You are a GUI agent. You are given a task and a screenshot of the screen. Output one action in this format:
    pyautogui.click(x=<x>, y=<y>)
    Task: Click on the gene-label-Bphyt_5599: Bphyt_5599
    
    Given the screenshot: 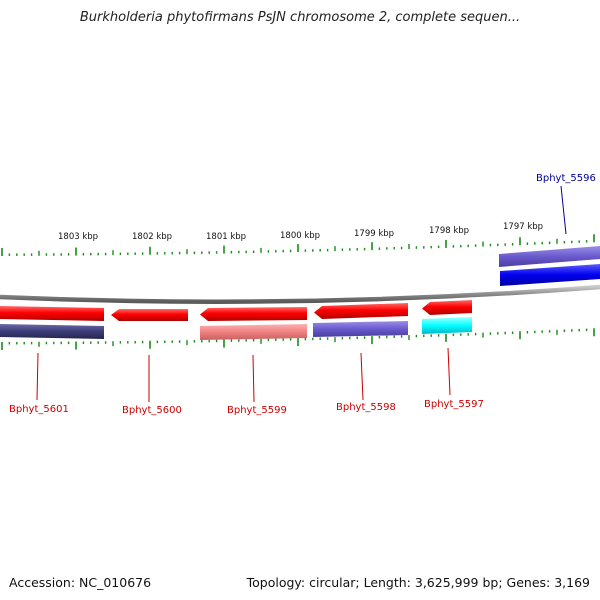 What is the action you would take?
    pyautogui.click(x=257, y=410)
    